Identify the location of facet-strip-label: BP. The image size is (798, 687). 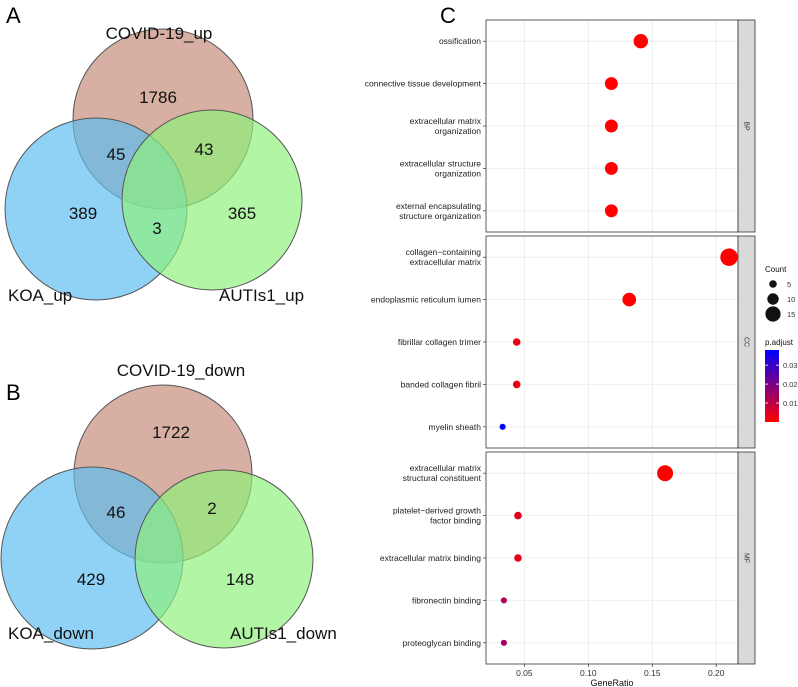
(746, 126).